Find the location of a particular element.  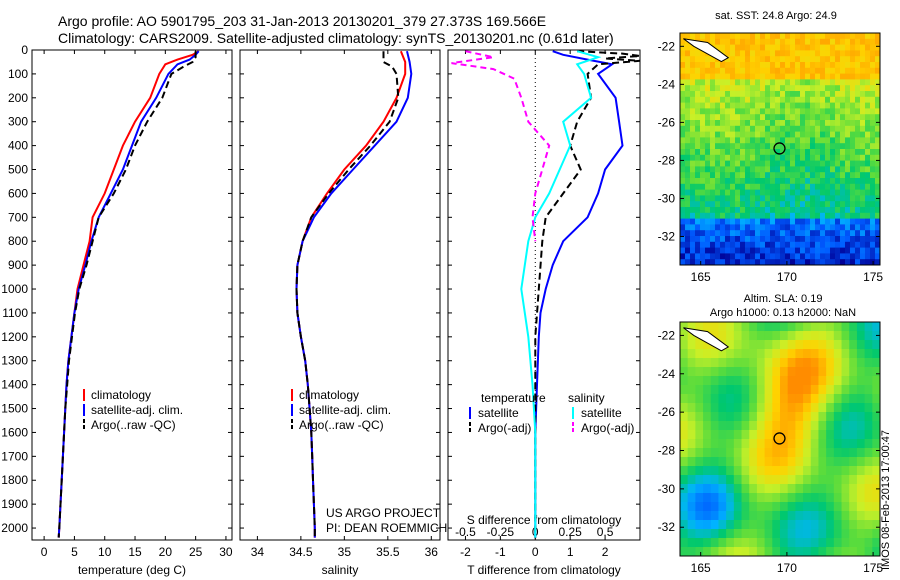

difference-xtick-label: -2 is located at coordinates (465, 552).